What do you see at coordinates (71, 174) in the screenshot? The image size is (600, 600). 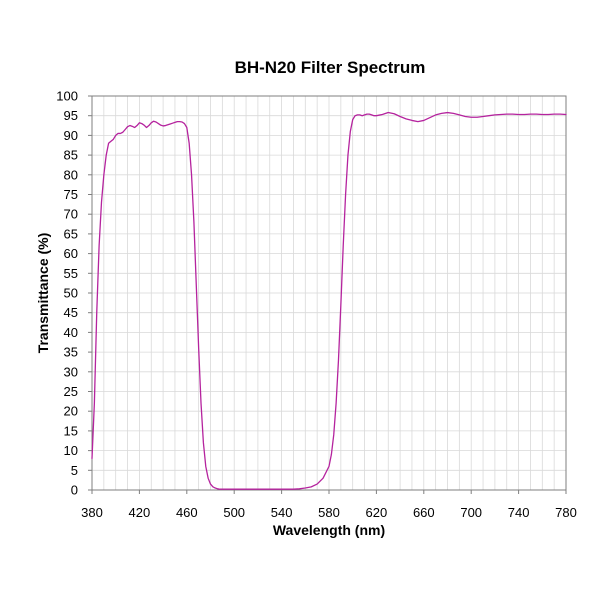 I see `y-tick-label: 80` at bounding box center [71, 174].